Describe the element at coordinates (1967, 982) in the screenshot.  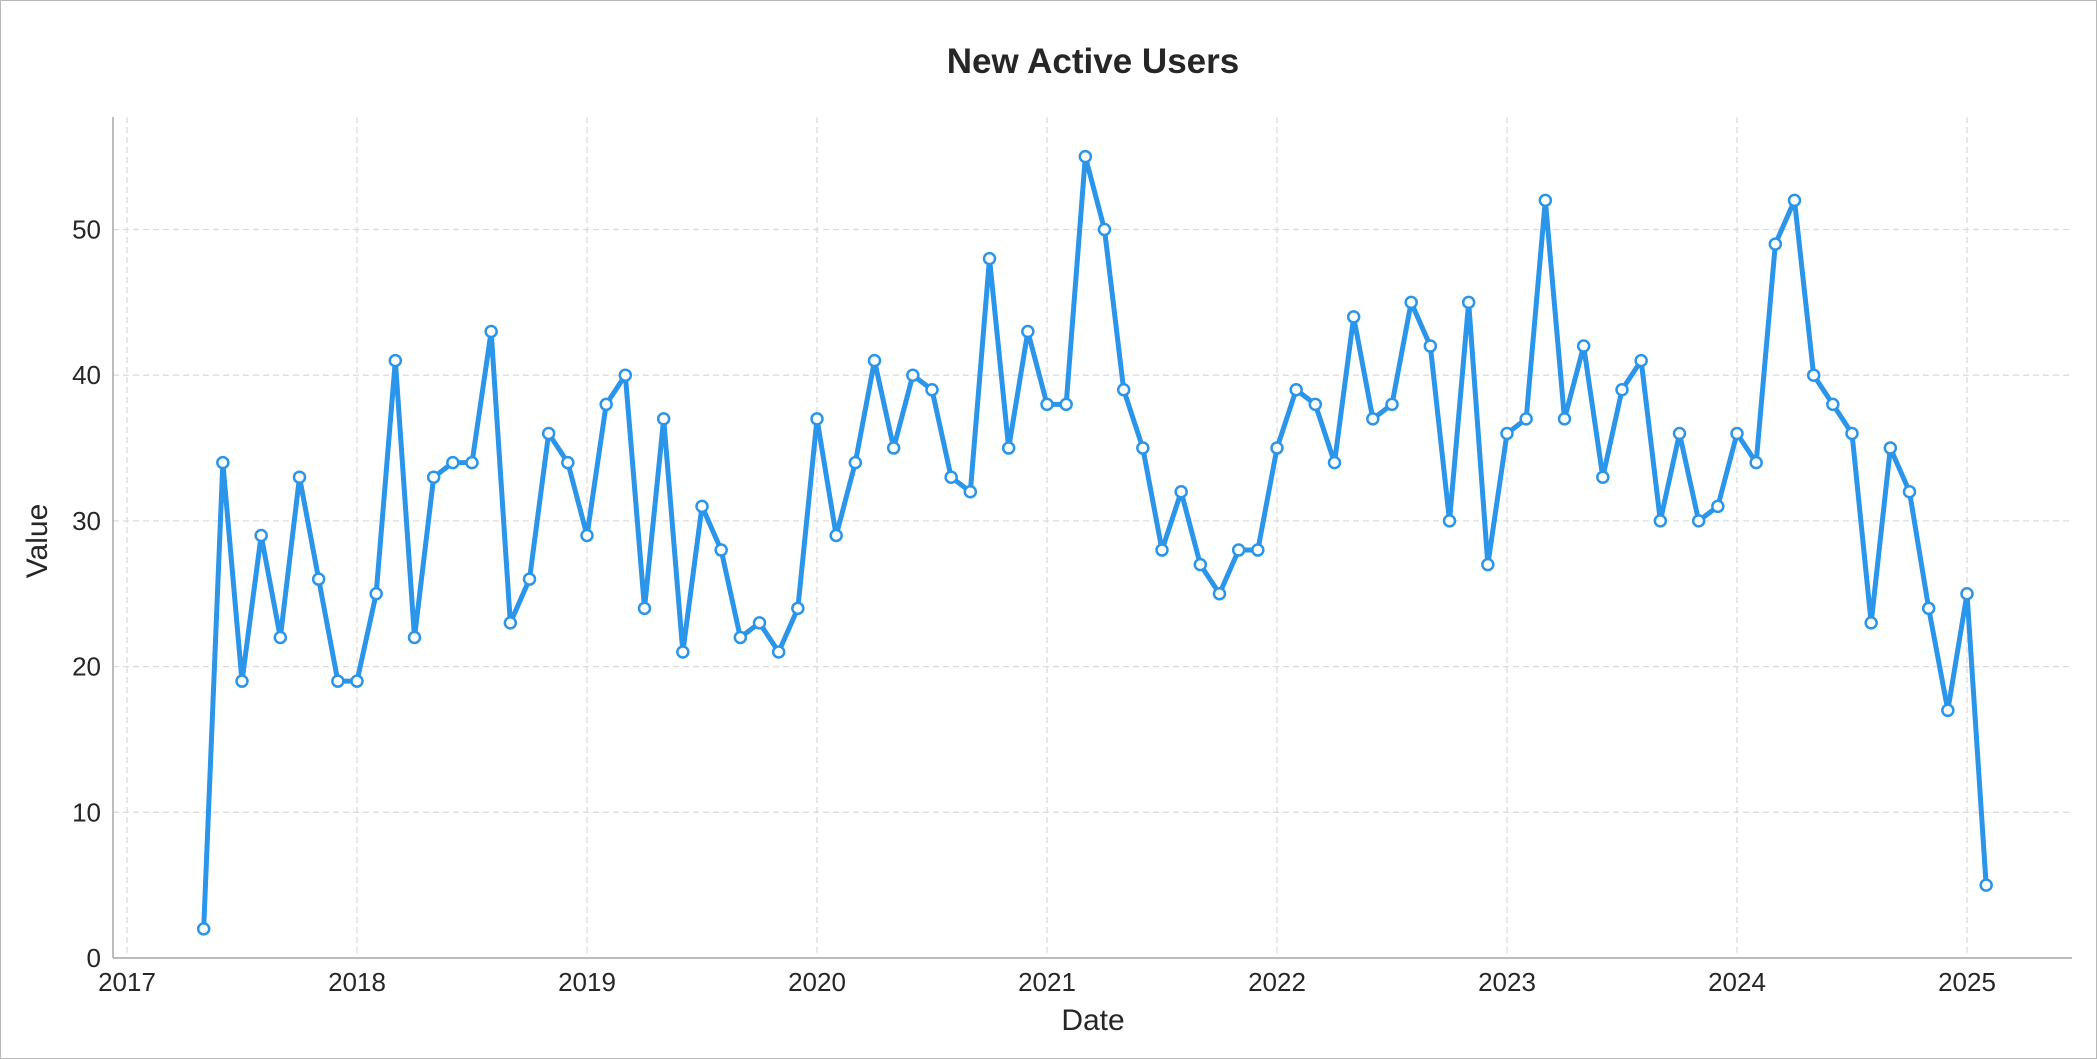
I see `x-tick-label: 2025` at that location.